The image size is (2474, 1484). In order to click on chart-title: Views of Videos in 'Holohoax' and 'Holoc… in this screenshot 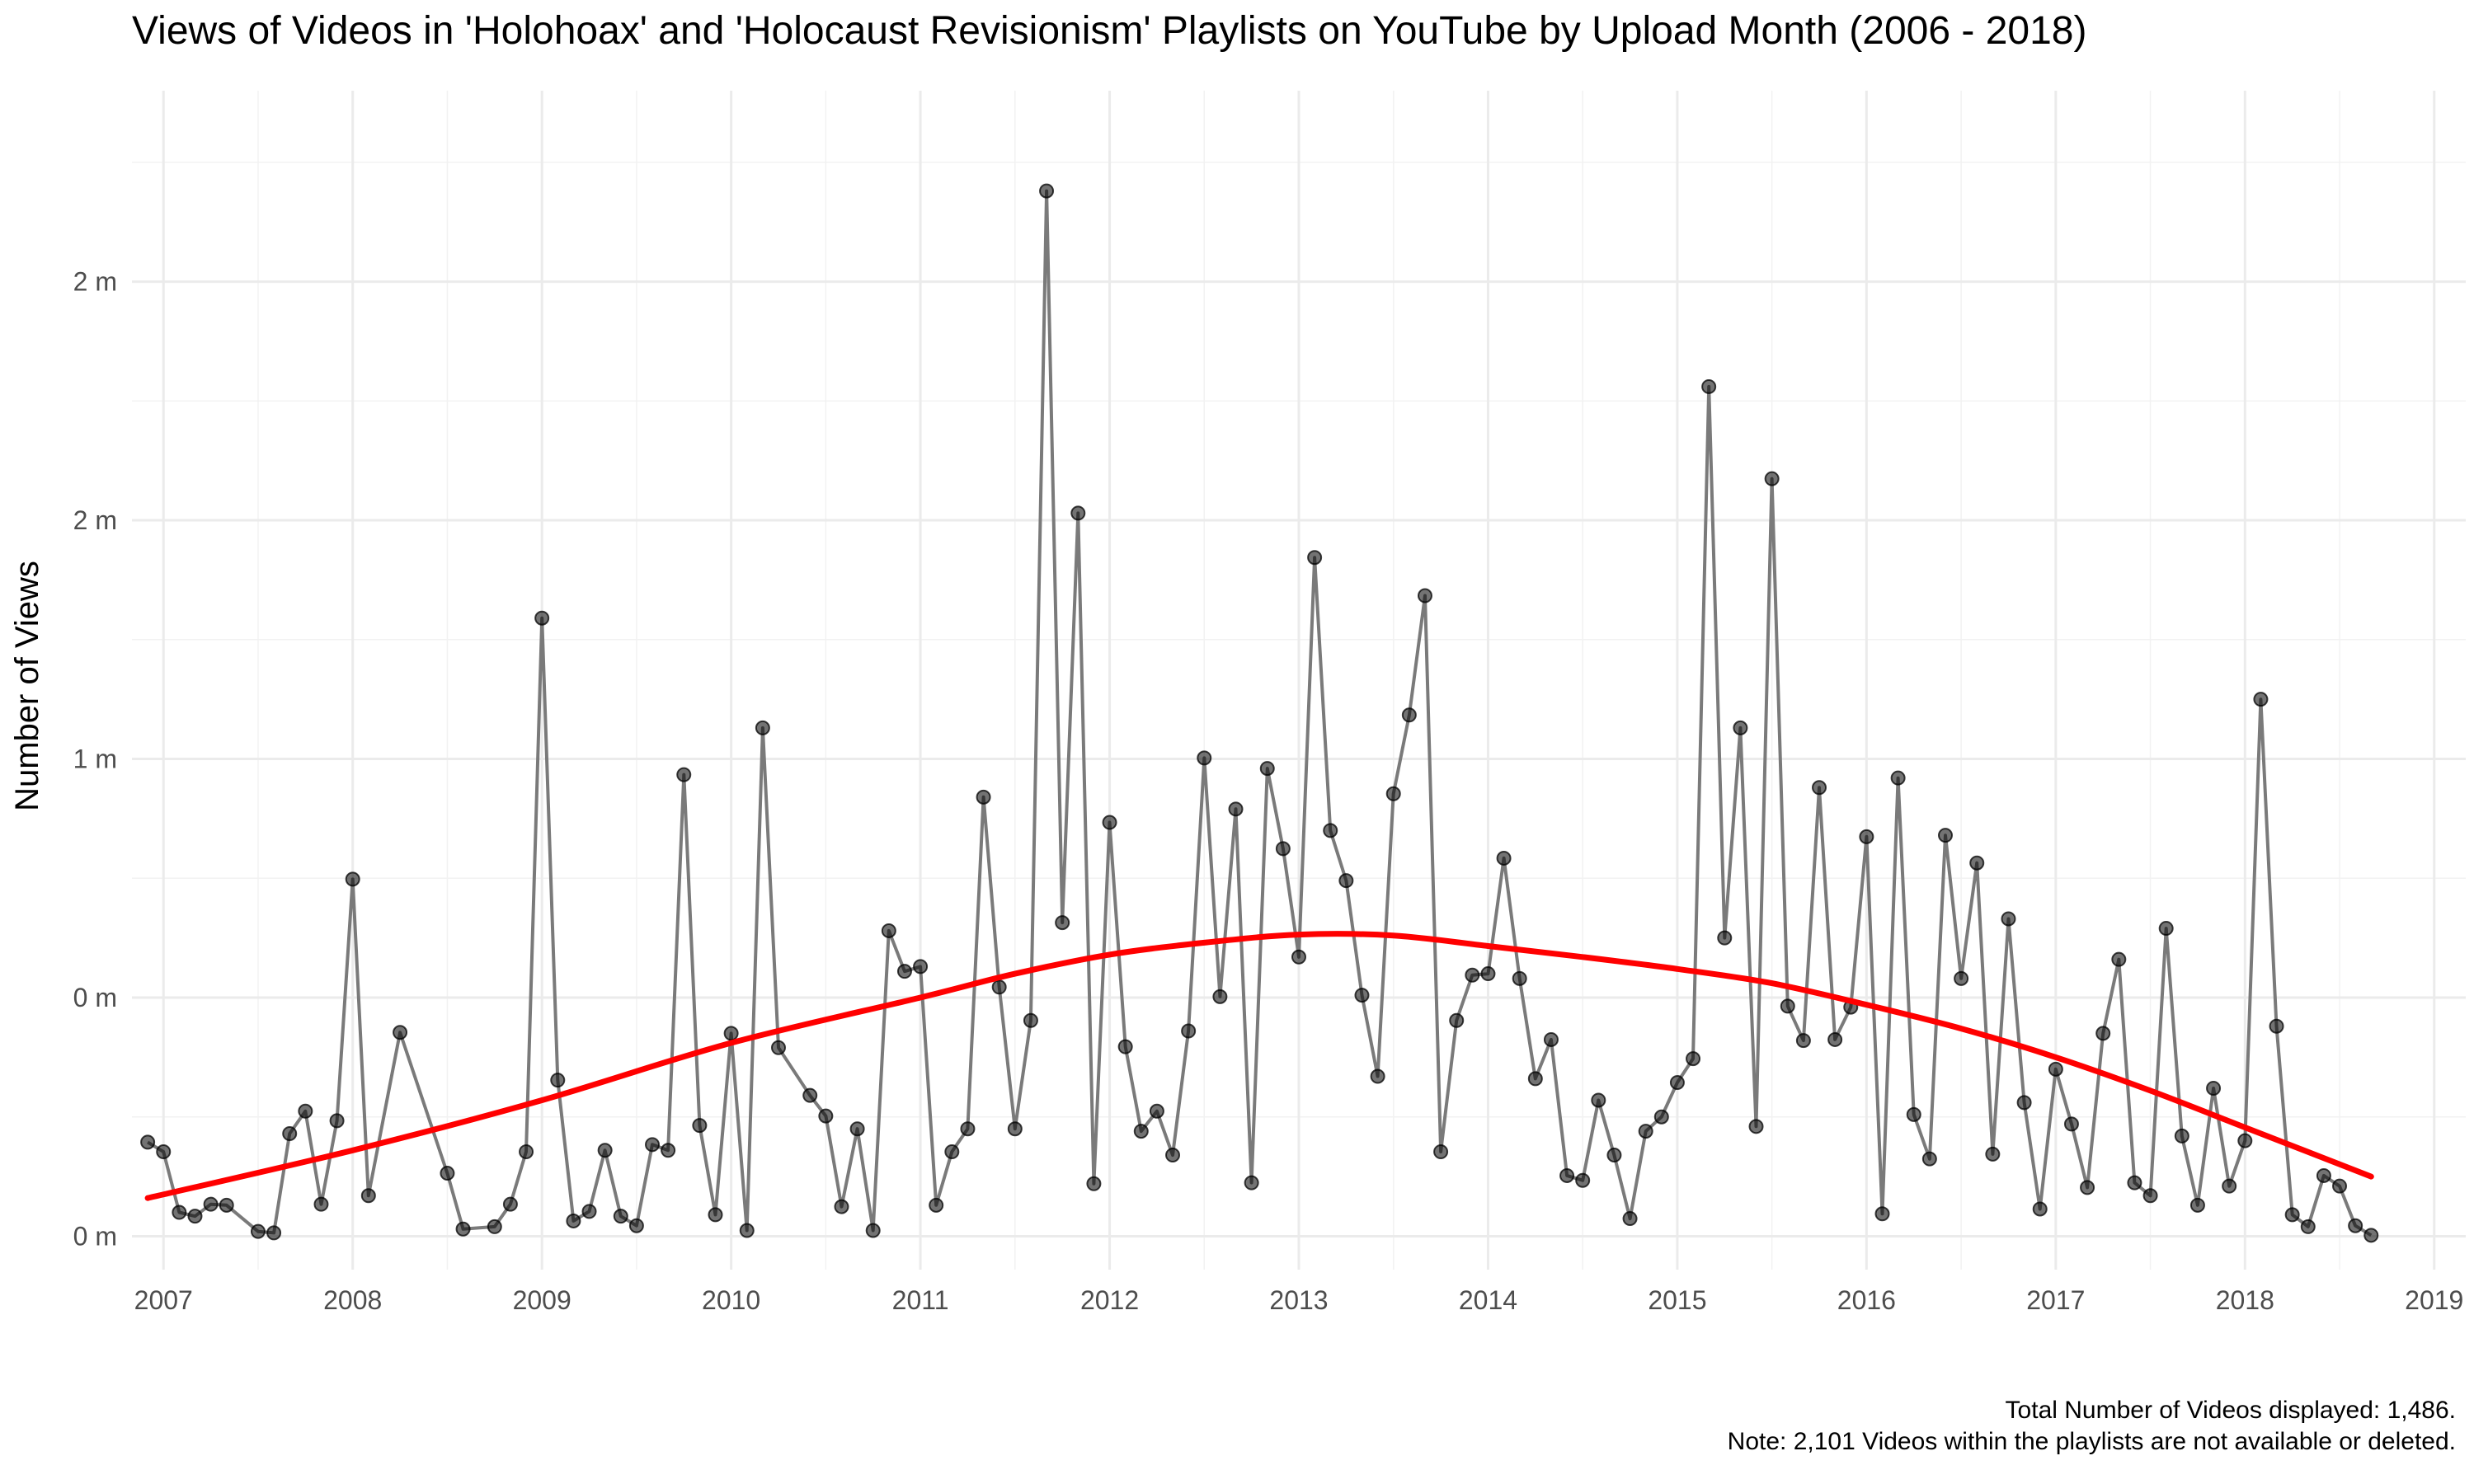, I will do `click(1109, 31)`.